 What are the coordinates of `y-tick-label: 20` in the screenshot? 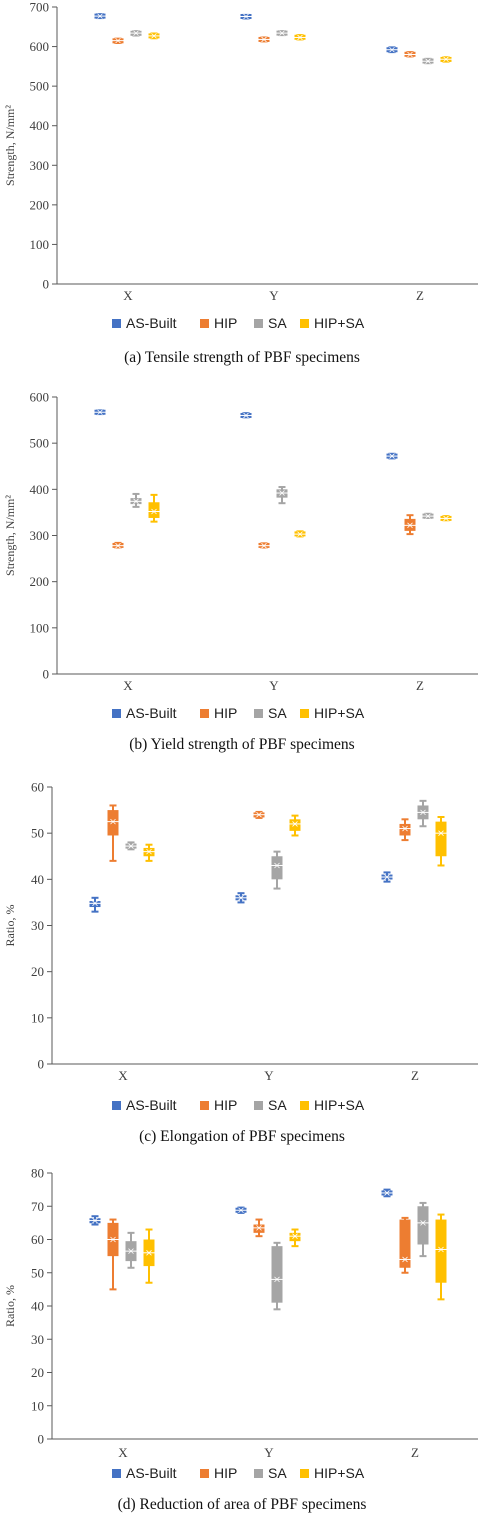 It's located at (37, 971).